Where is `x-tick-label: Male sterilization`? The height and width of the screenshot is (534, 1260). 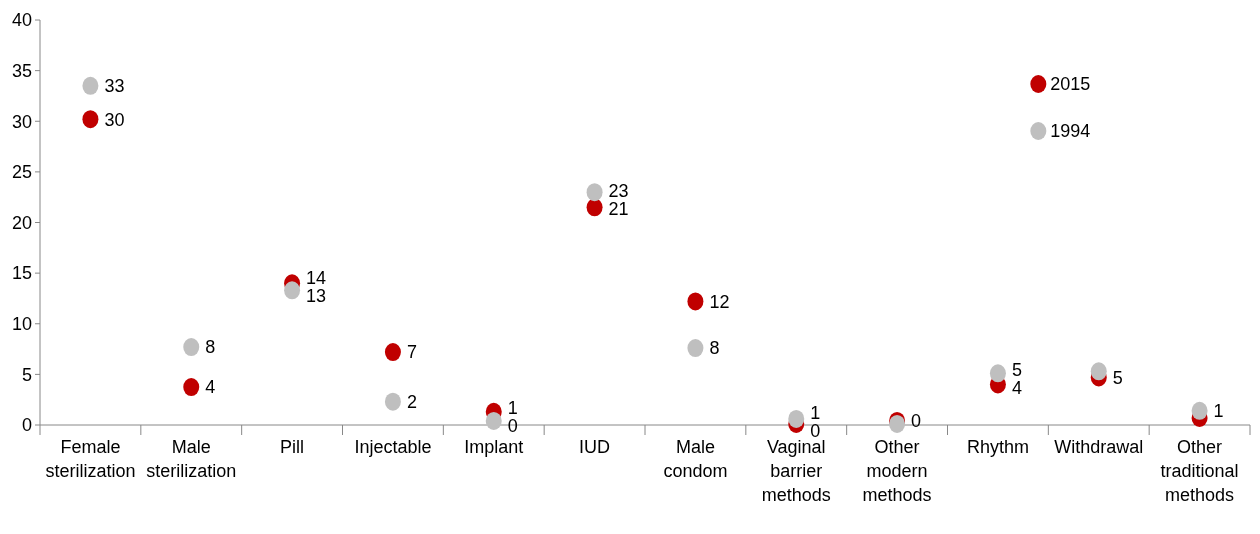 x-tick-label: Male sterilization is located at coordinates (191, 459).